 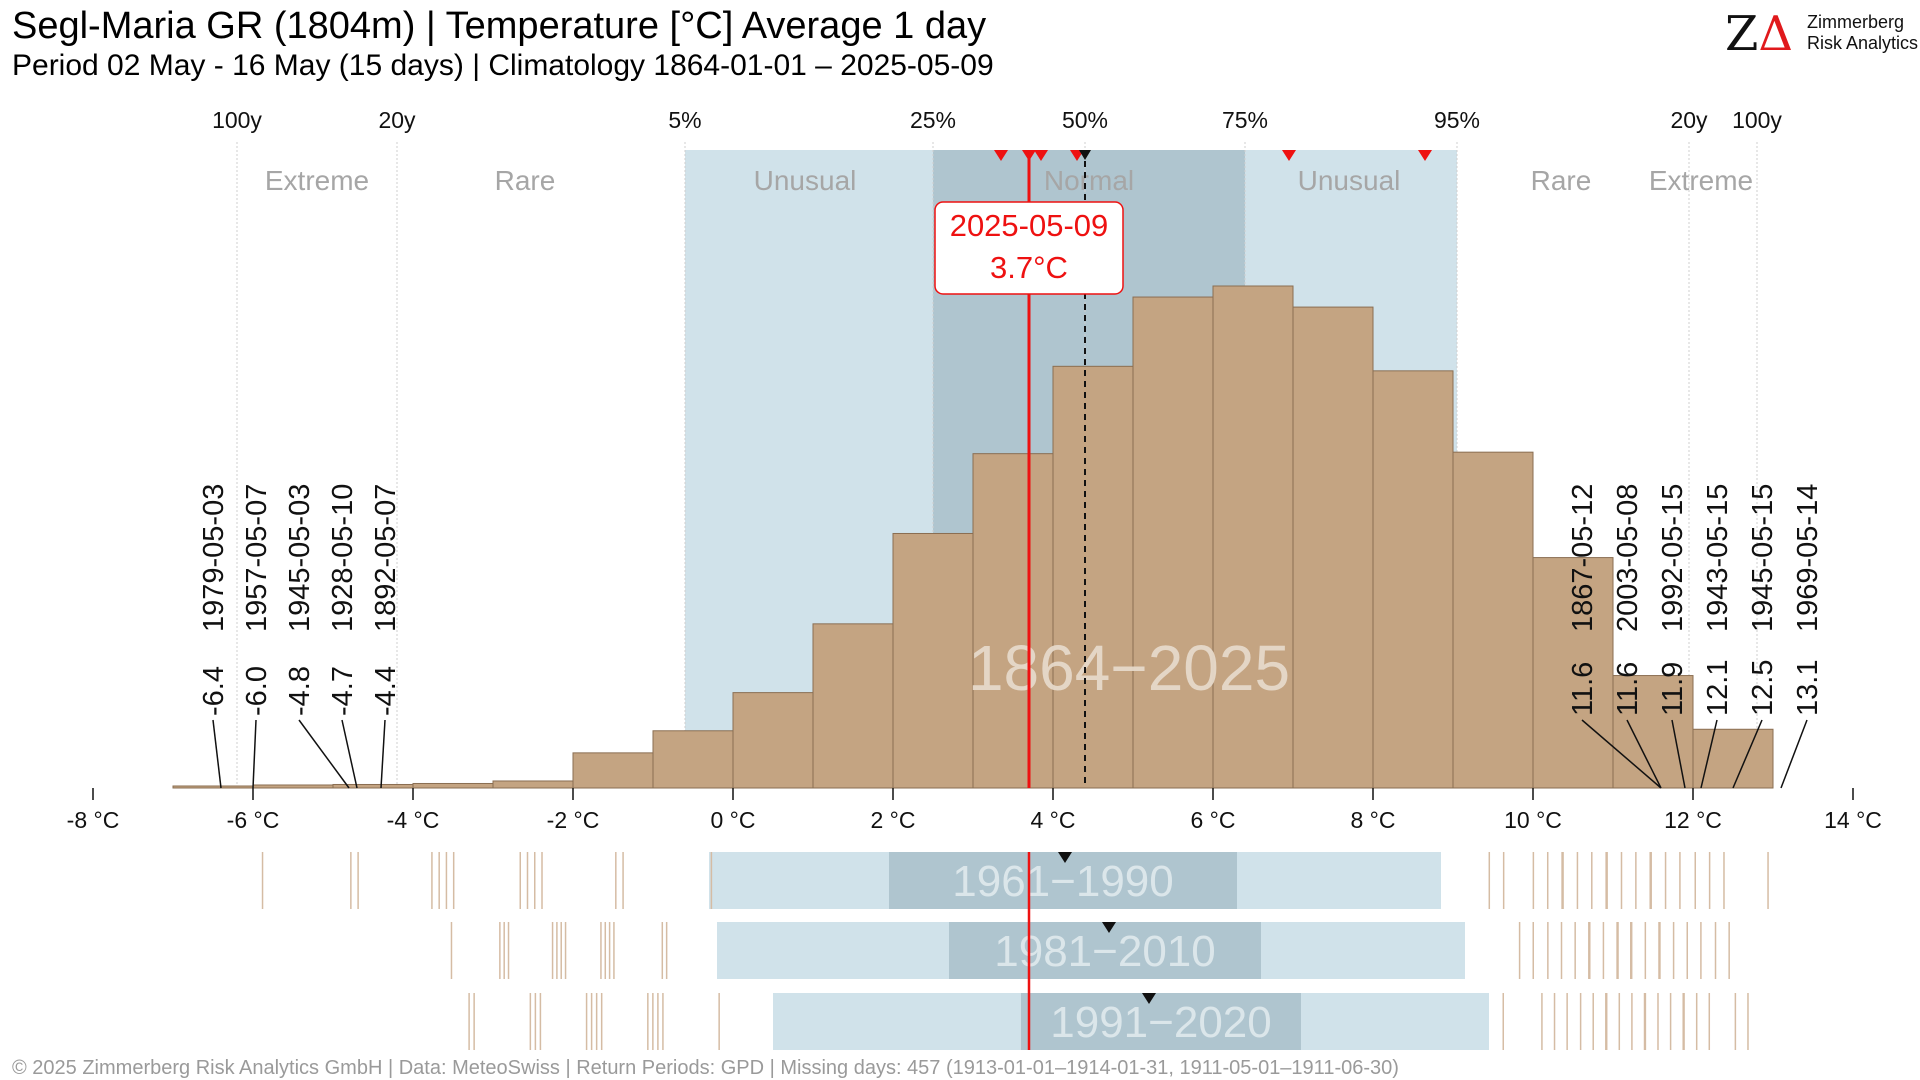 I want to click on low-extreme-date: 1928-05-10, so click(x=343, y=558).